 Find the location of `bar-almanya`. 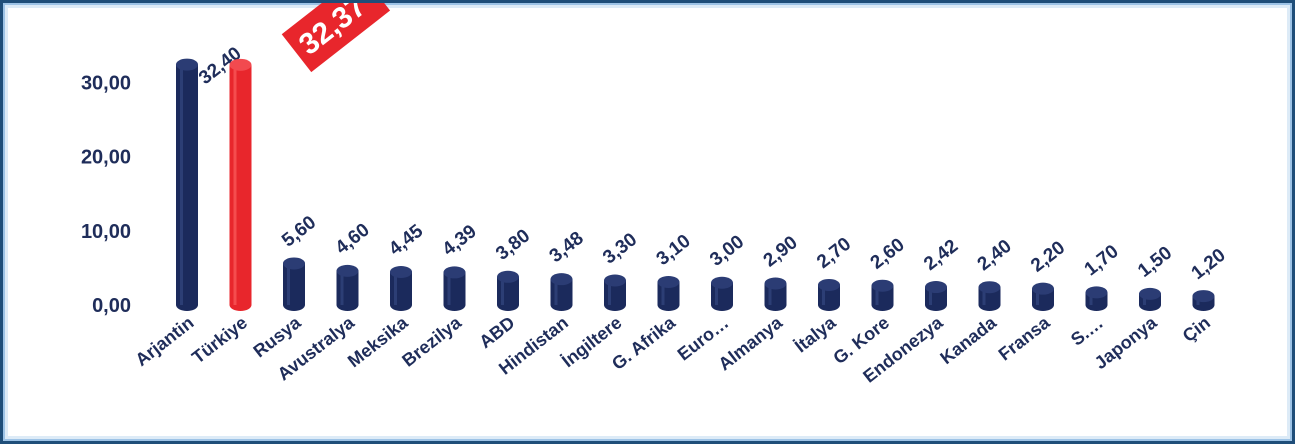

bar-almanya is located at coordinates (776, 294).